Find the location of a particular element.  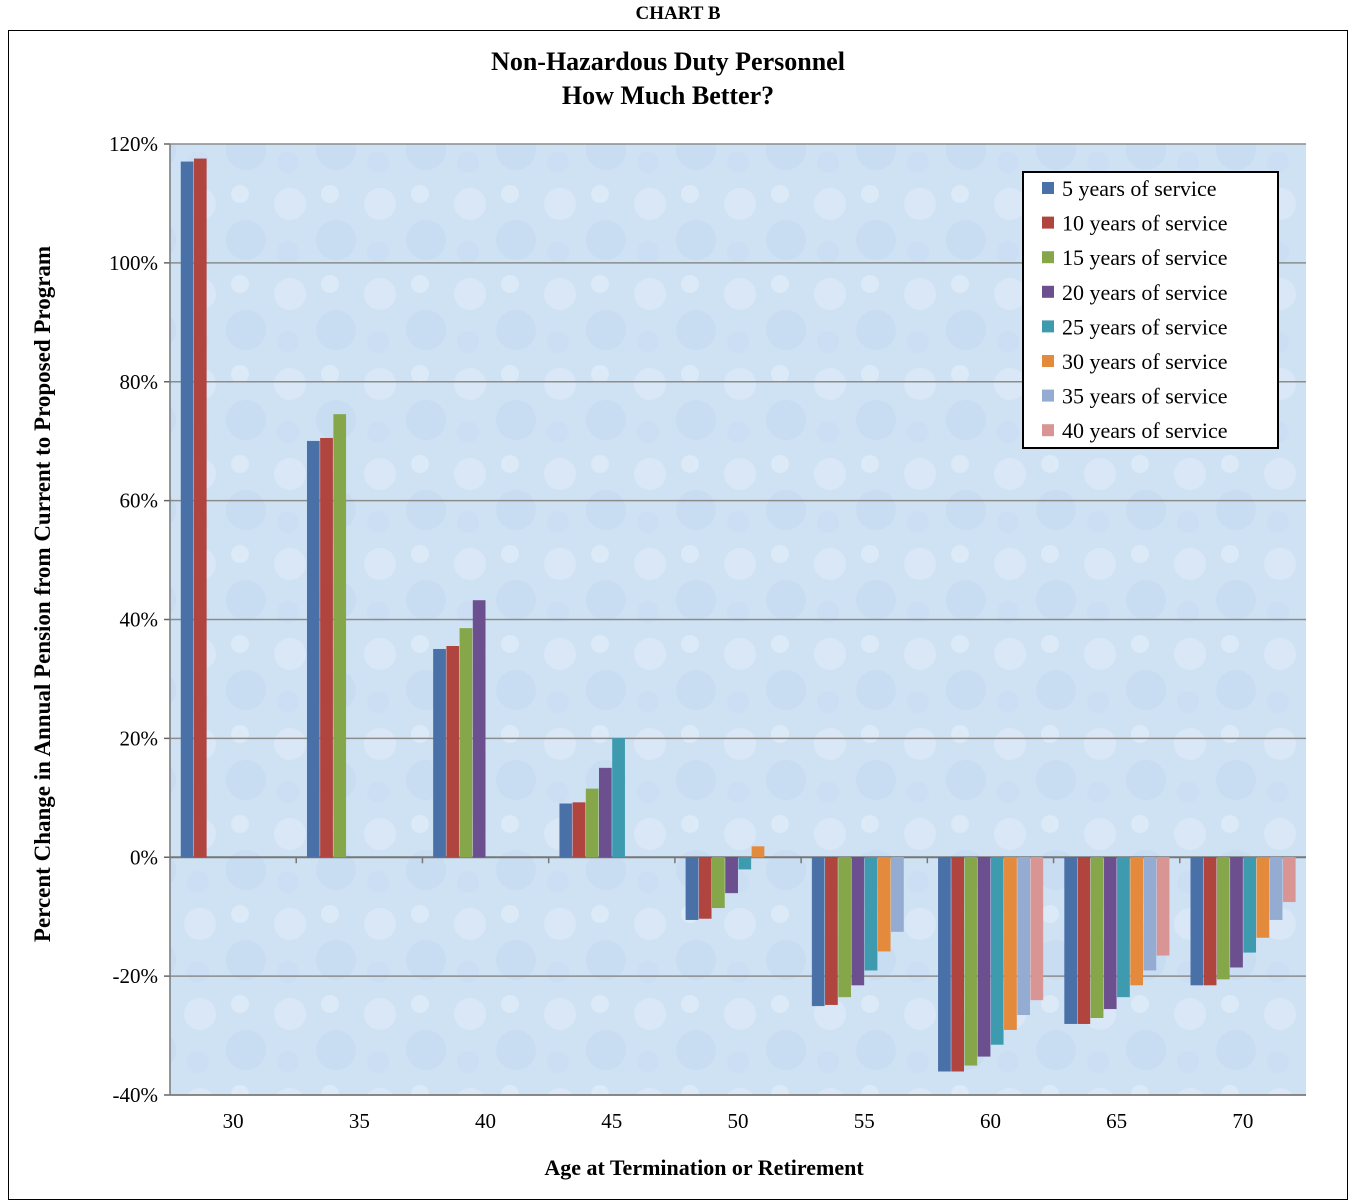

x-tick-label: 30 is located at coordinates (233, 1121).